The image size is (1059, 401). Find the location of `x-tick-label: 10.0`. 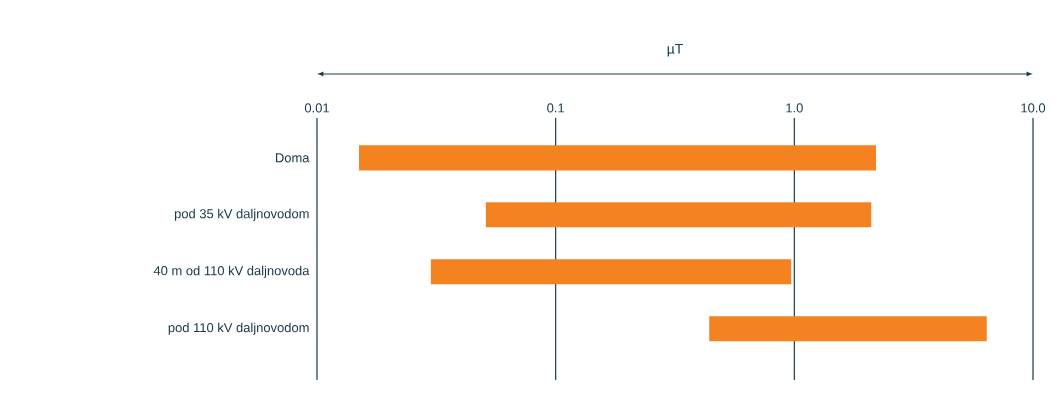

x-tick-label: 10.0 is located at coordinates (1033, 108).